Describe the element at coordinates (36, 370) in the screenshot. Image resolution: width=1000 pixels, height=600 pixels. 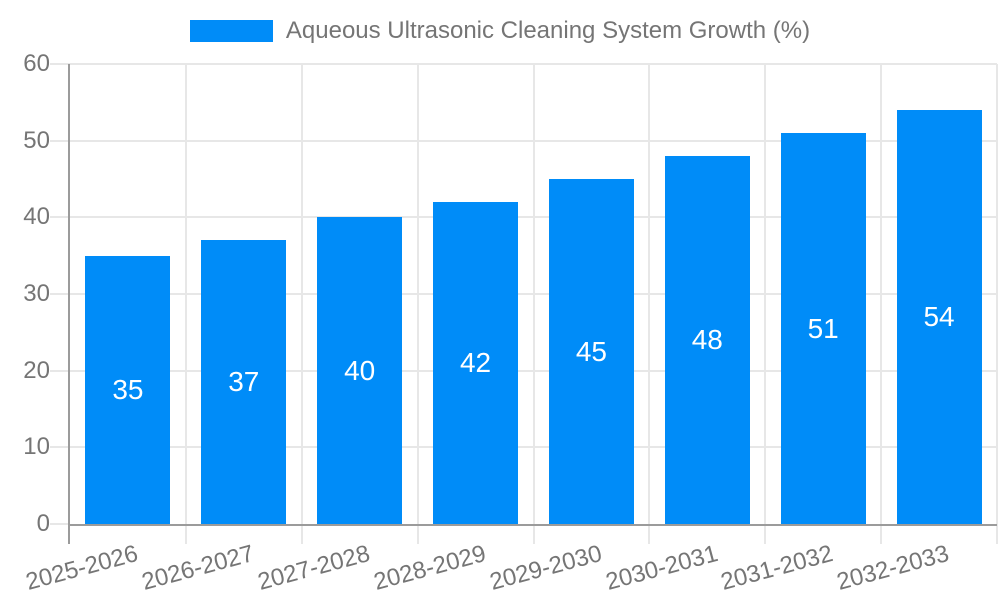
I see `y-axis-tick-label: 20` at that location.